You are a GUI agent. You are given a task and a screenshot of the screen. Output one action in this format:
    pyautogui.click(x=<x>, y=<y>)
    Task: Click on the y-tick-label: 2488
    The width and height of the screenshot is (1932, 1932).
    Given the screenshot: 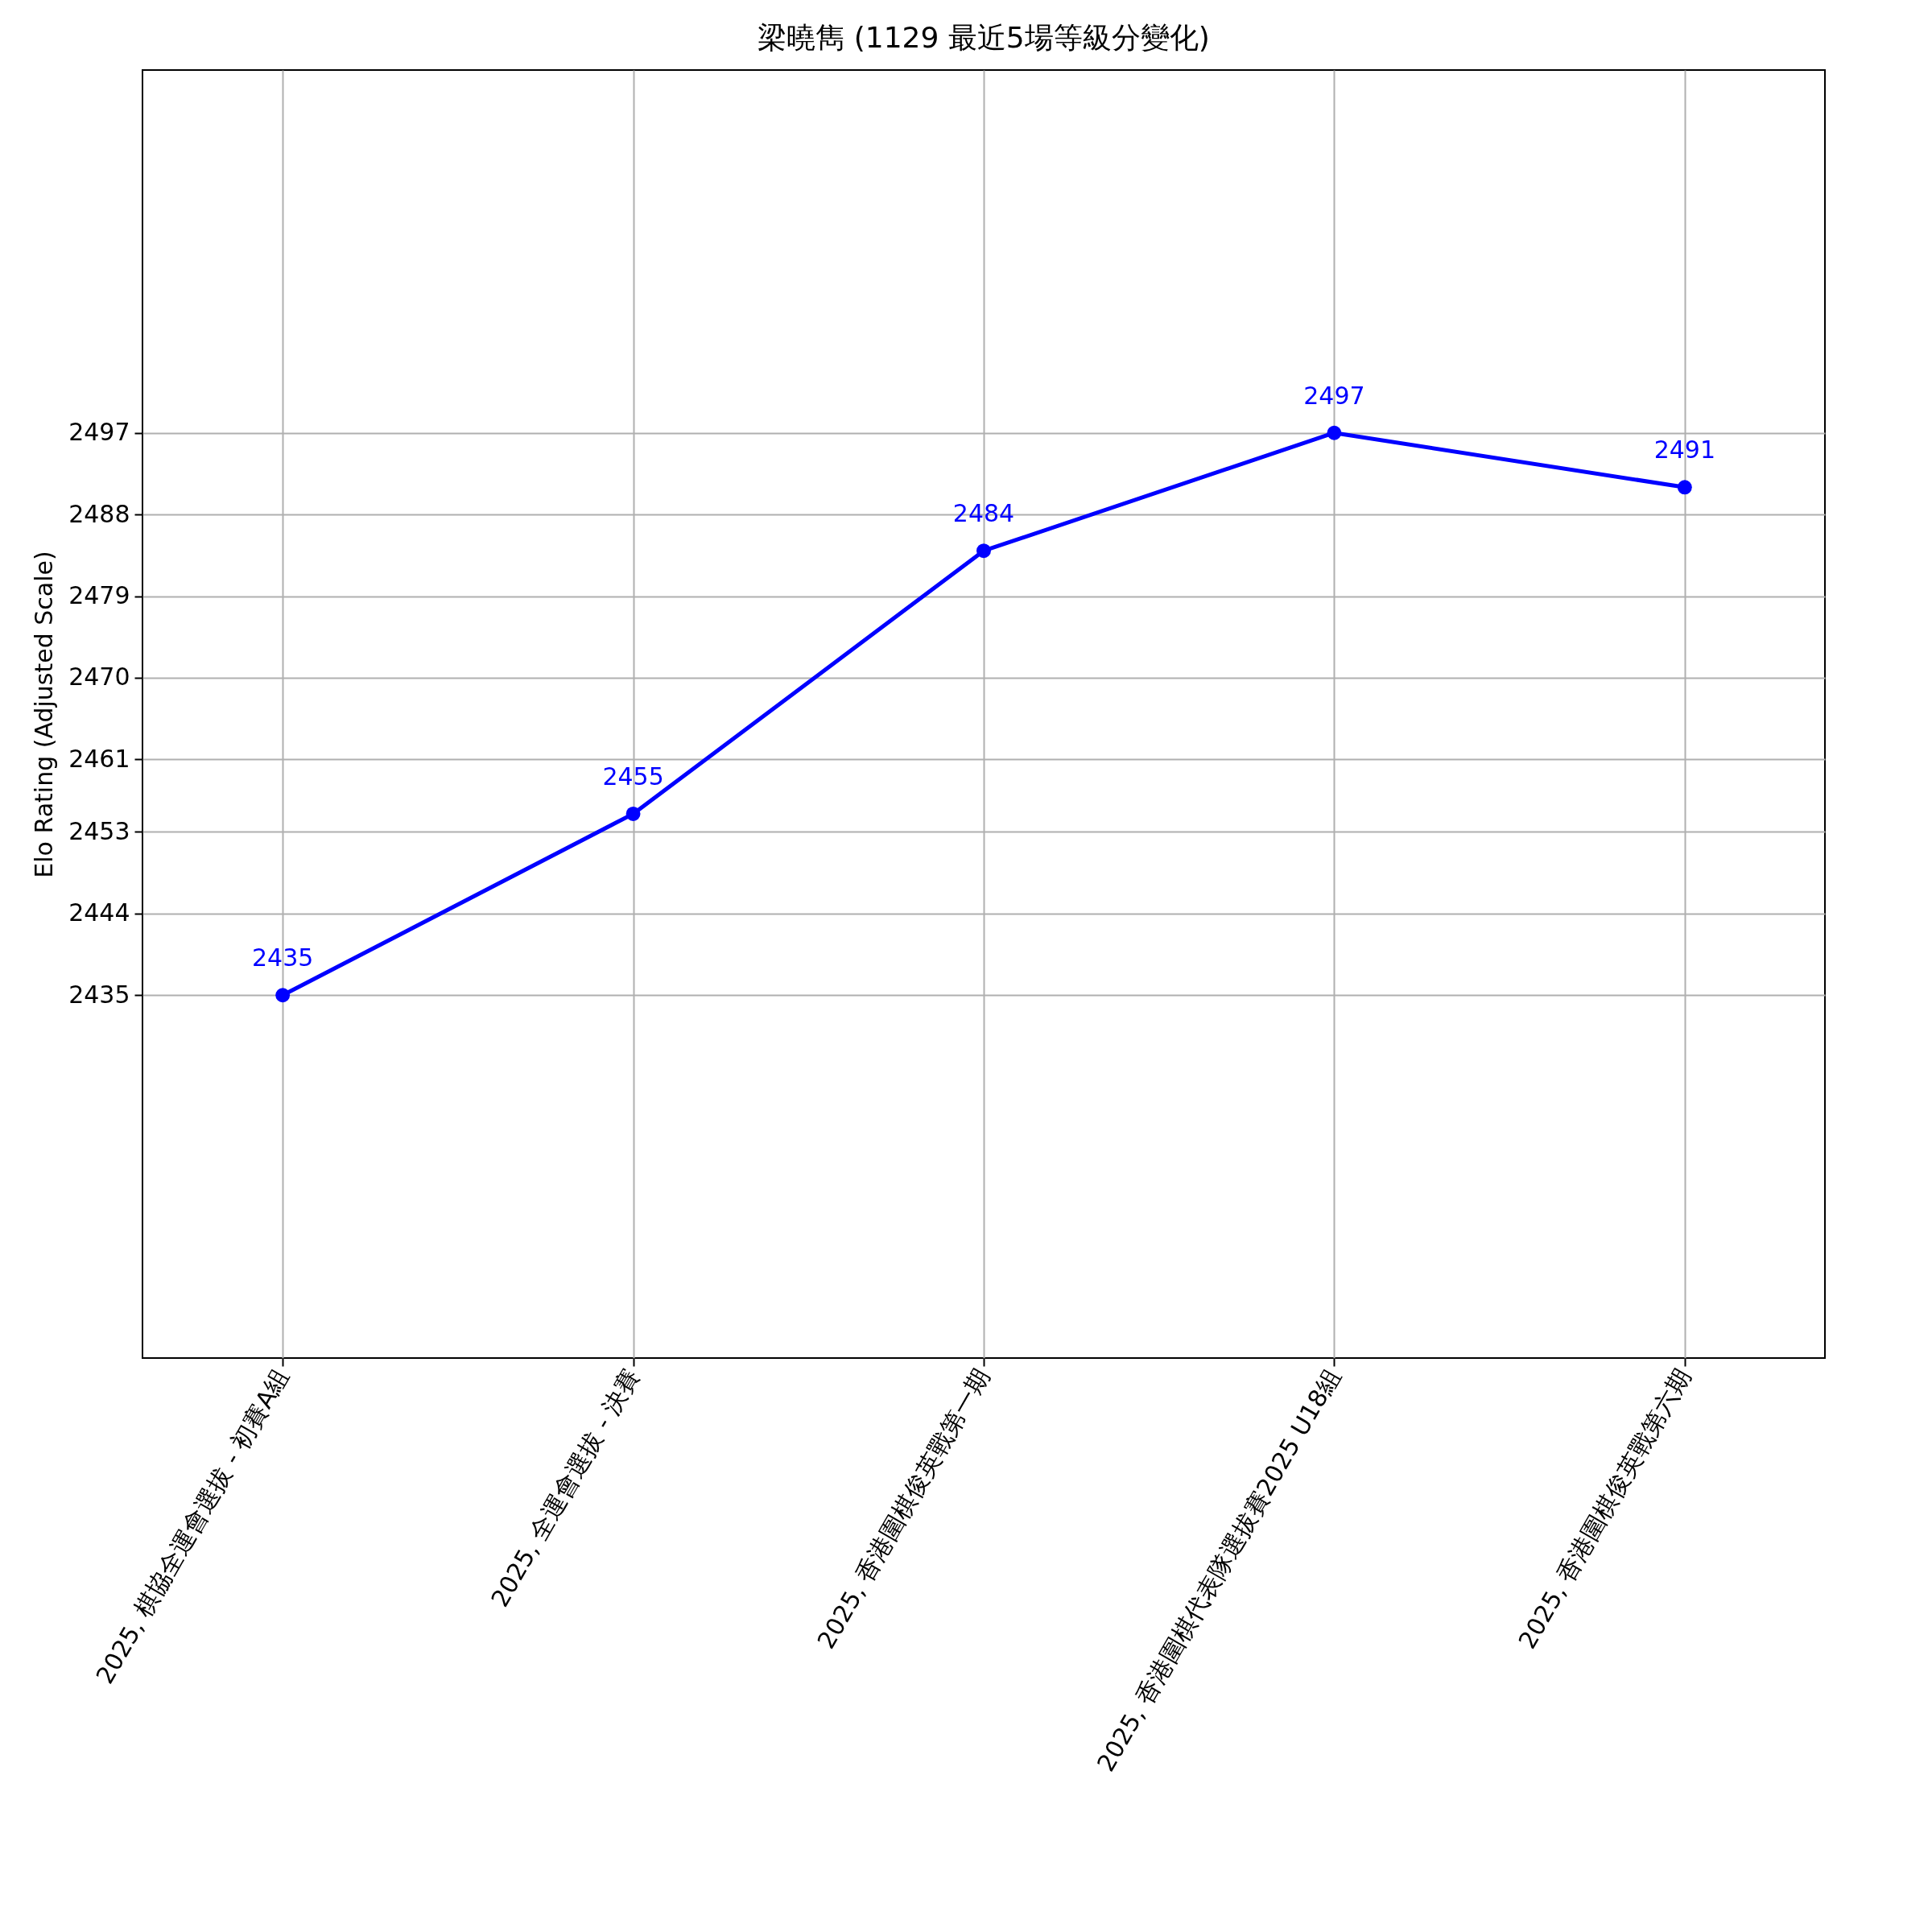 What is the action you would take?
    pyautogui.click(x=99, y=513)
    